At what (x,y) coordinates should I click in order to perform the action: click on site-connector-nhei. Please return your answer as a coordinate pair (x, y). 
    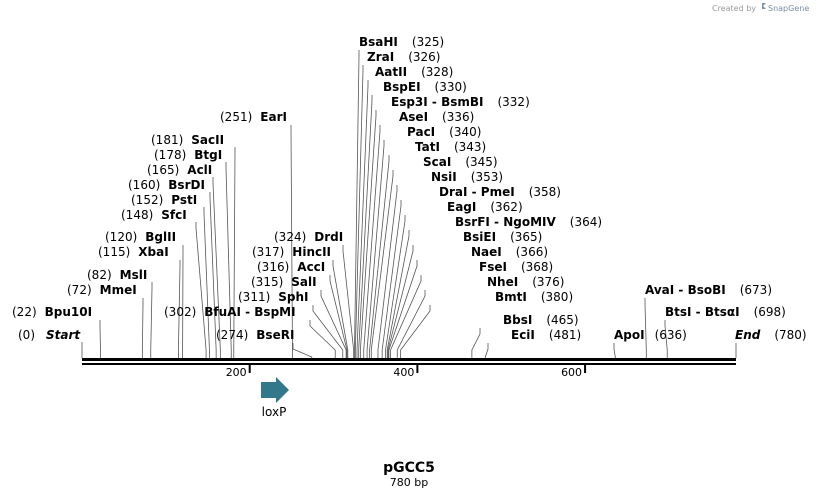
    Looking at the image, I should click on (411, 324).